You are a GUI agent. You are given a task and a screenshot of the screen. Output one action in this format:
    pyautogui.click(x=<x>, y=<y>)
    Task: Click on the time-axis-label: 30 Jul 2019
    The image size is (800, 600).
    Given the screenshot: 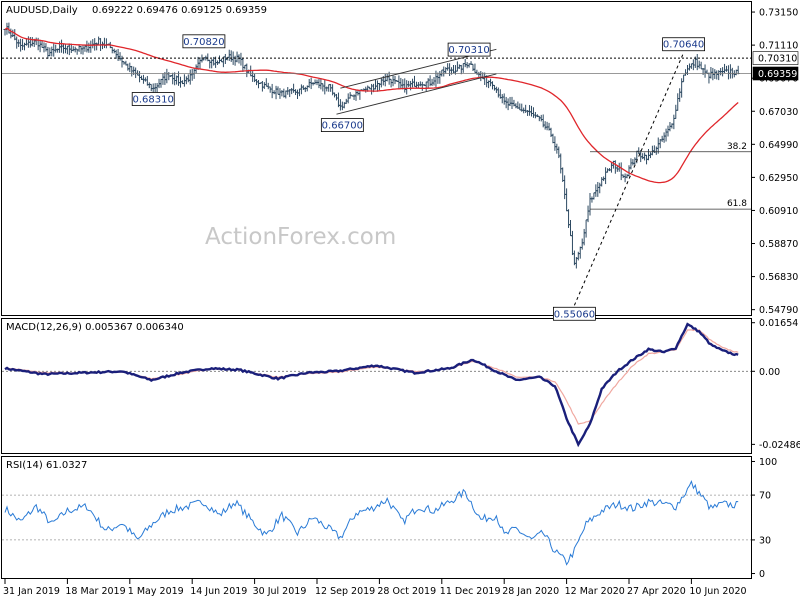 What is the action you would take?
    pyautogui.click(x=280, y=591)
    